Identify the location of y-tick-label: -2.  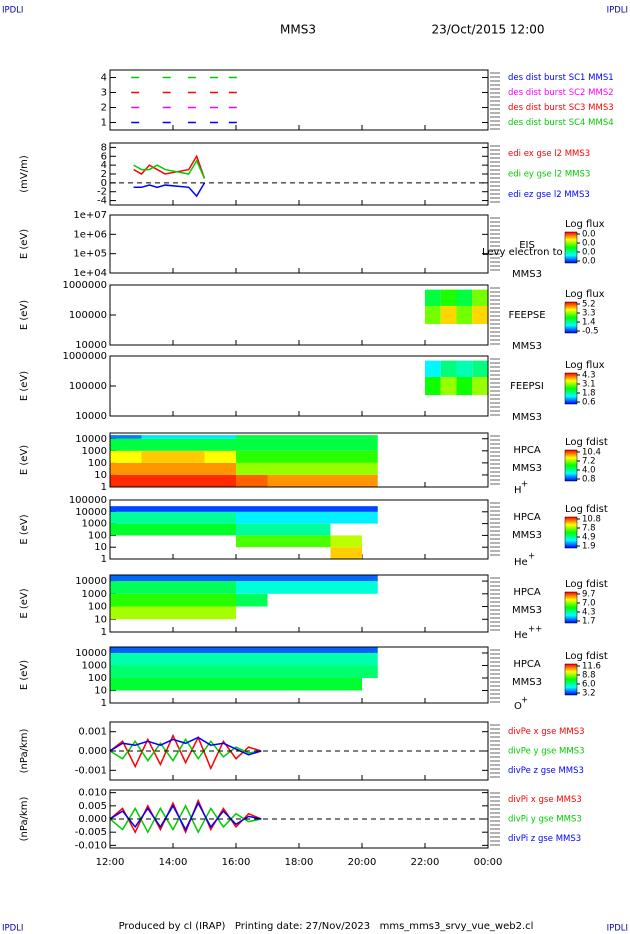
(102, 192).